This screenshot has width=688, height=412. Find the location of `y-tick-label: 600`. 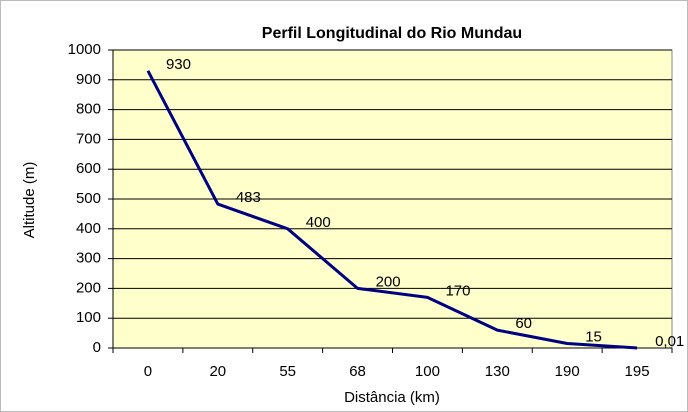

y-tick-label: 600 is located at coordinates (88, 168).